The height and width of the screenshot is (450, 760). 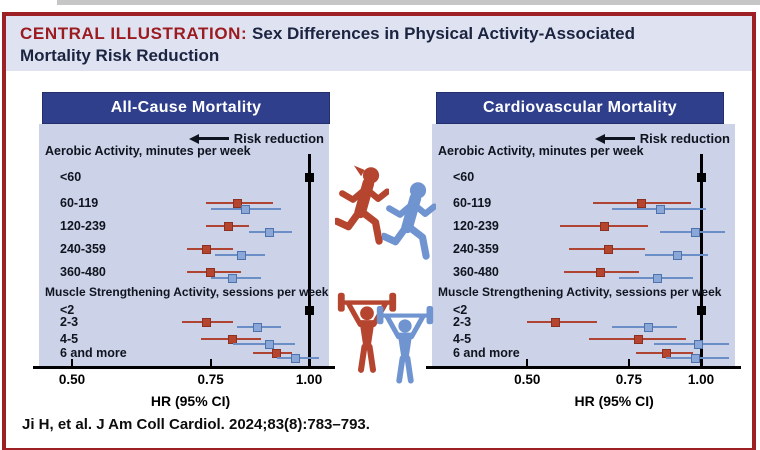 What do you see at coordinates (580, 108) in the screenshot?
I see `panel-title-cardiovascular: Cardiovascular Mortality` at bounding box center [580, 108].